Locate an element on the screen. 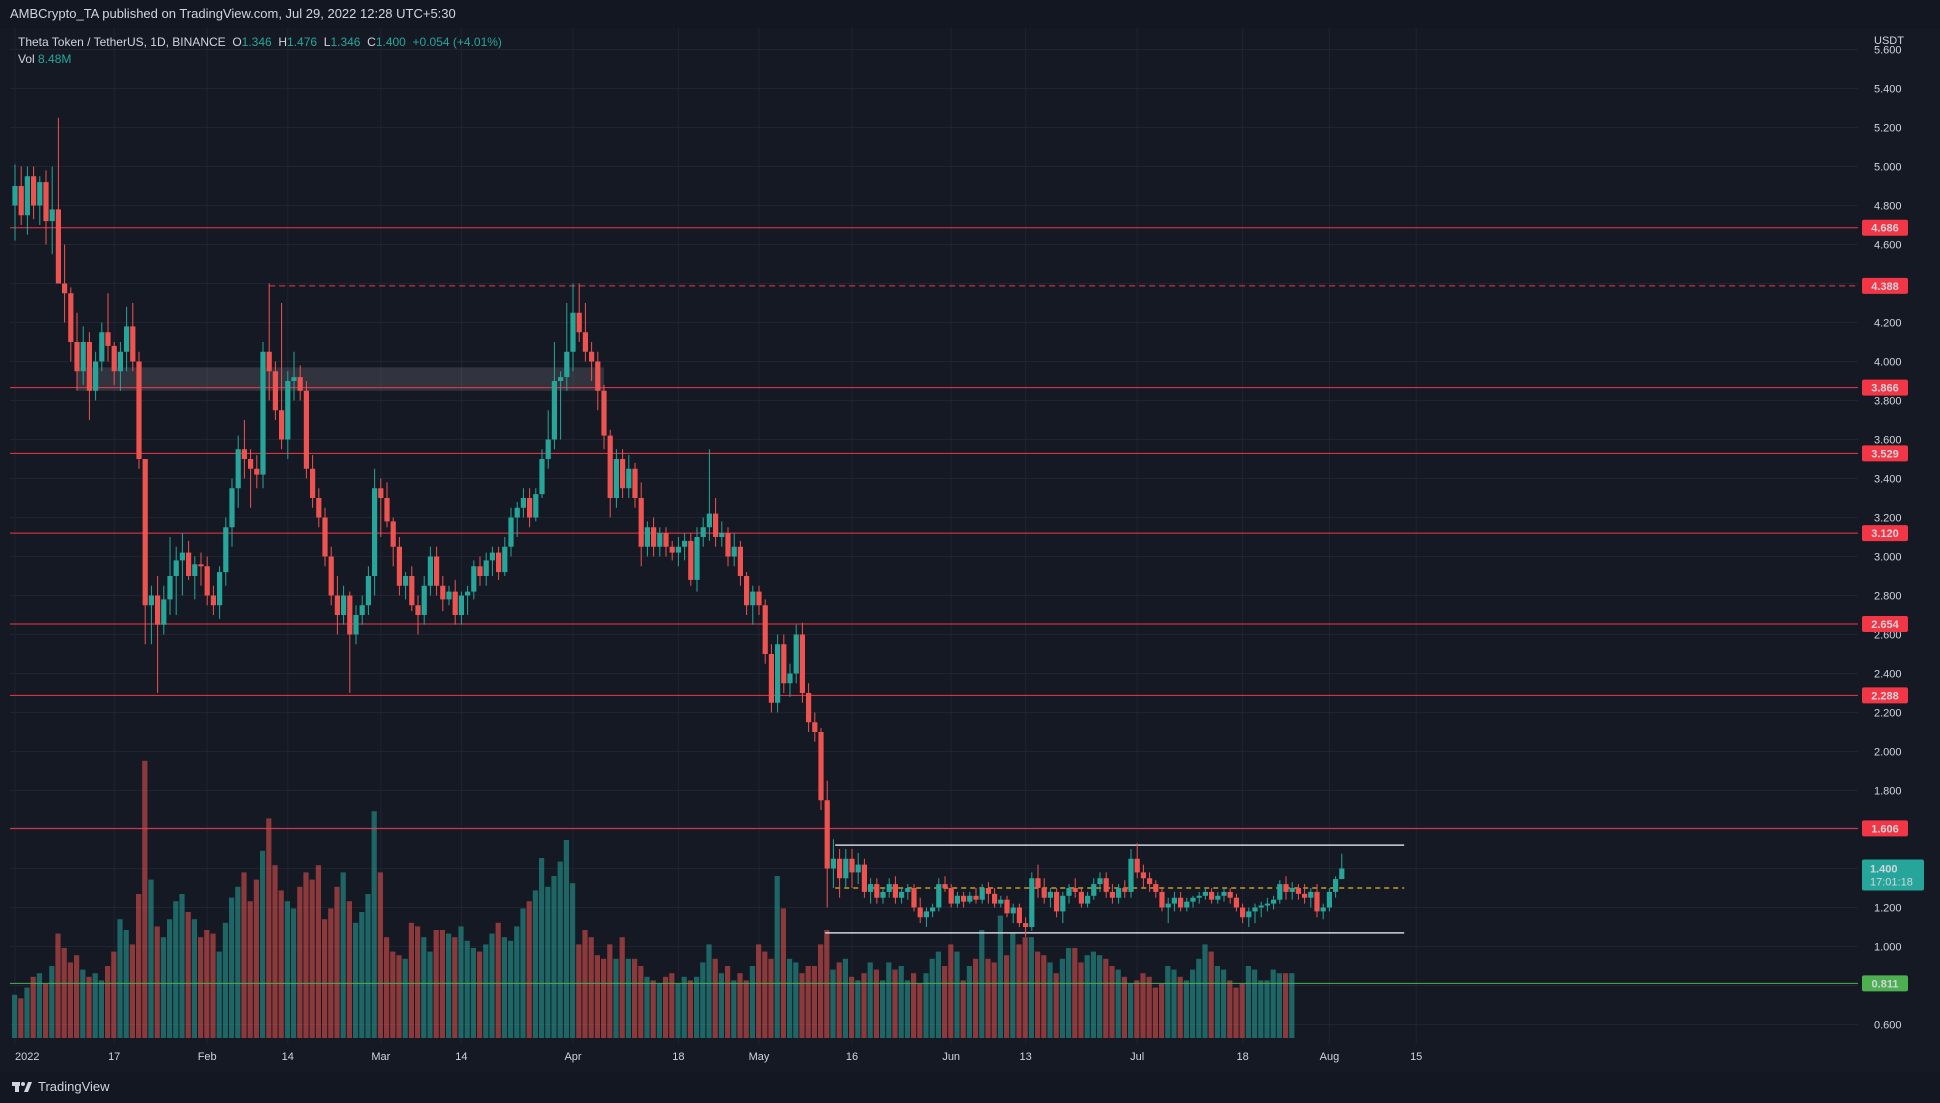 The image size is (1940, 1103). price-tick-label: 2.800 is located at coordinates (1888, 597).